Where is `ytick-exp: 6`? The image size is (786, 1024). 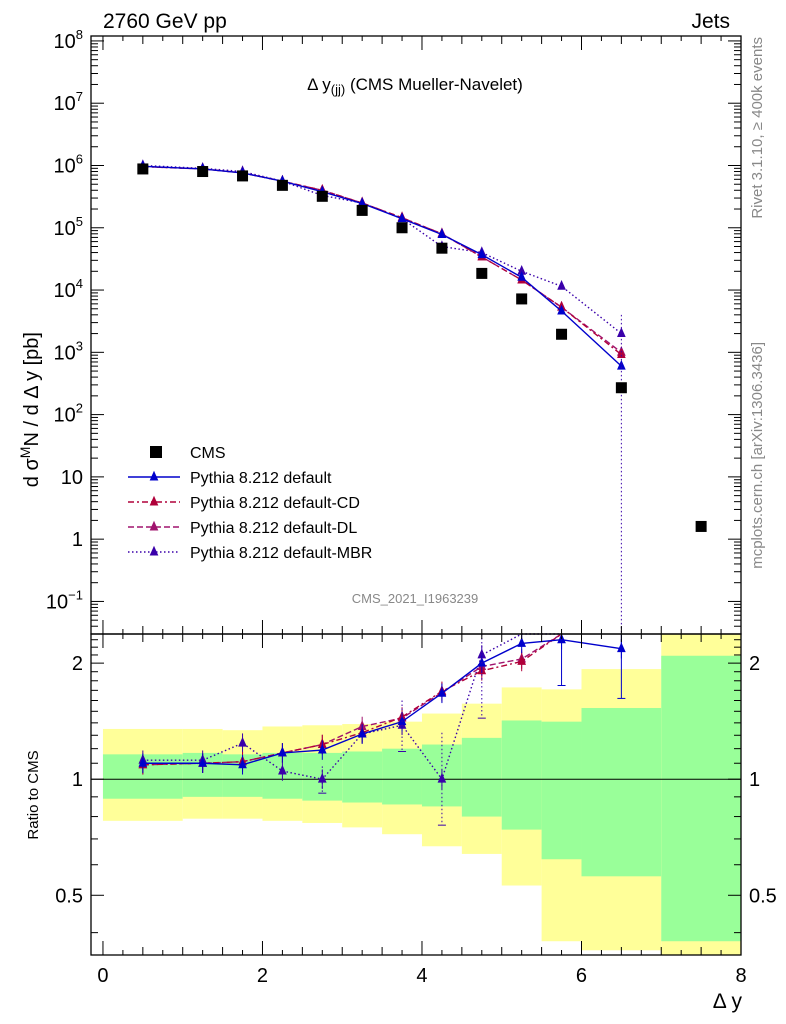
ytick-exp: 6 is located at coordinates (79, 158).